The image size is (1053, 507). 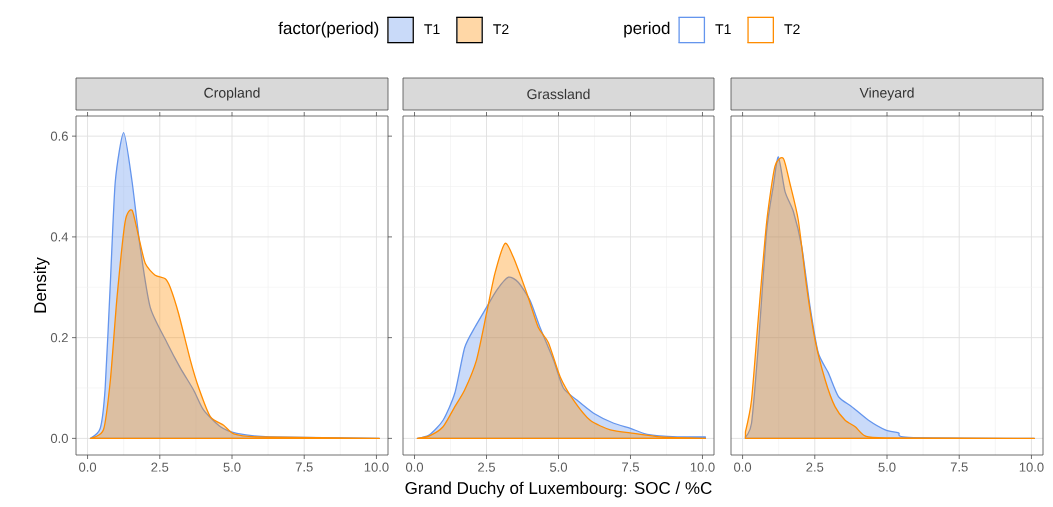 I want to click on y-axis-title: Density, so click(x=41, y=285).